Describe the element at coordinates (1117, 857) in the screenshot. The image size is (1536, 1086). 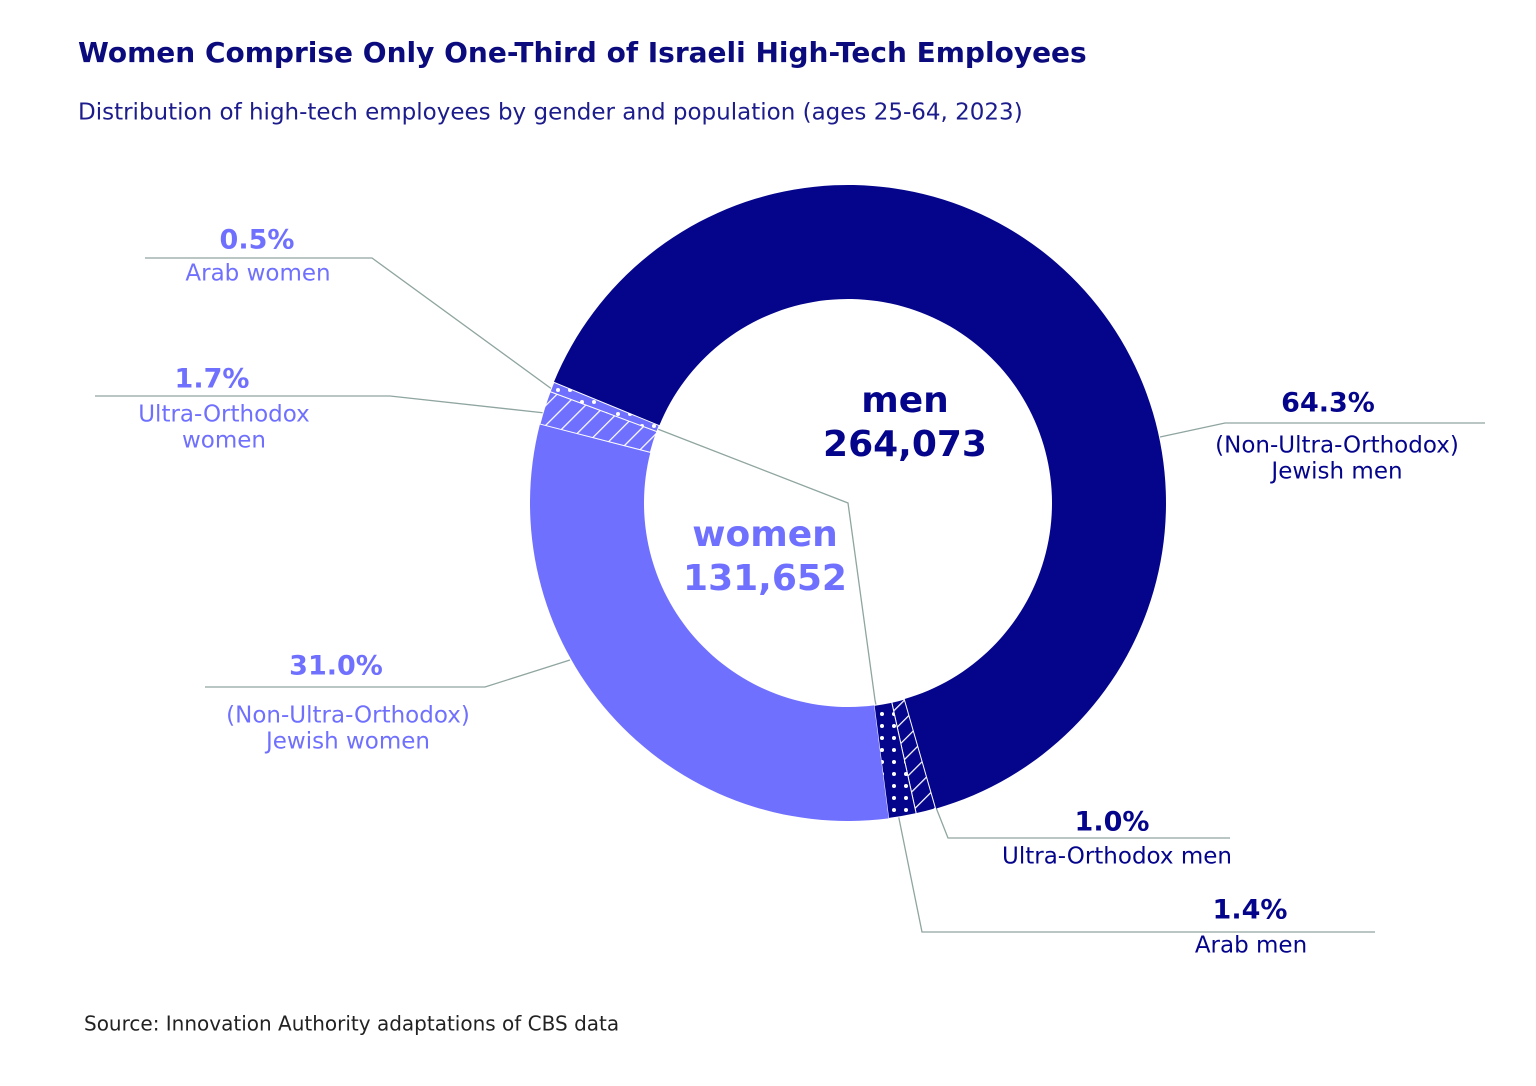
I see `category-label: Ultra-Orthodox men` at that location.